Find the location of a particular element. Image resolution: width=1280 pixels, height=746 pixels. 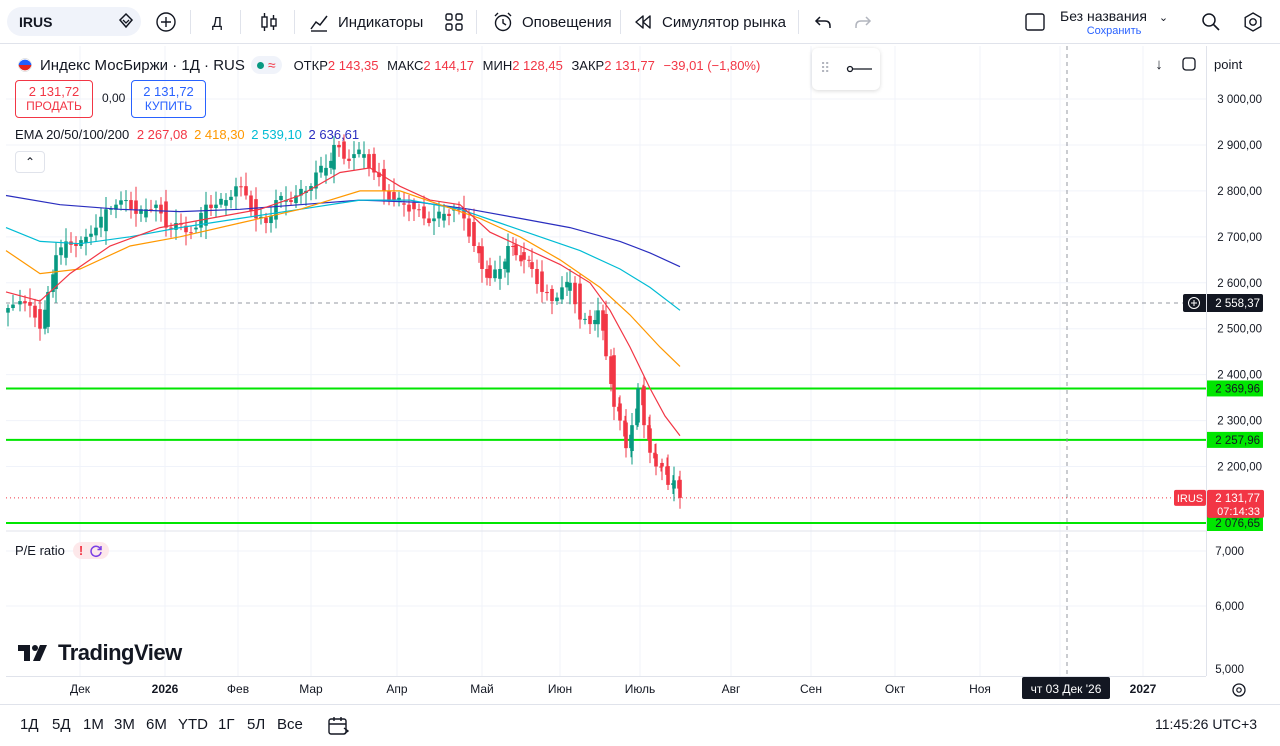

pe-tick-label: 7,000 is located at coordinates (1229, 552).